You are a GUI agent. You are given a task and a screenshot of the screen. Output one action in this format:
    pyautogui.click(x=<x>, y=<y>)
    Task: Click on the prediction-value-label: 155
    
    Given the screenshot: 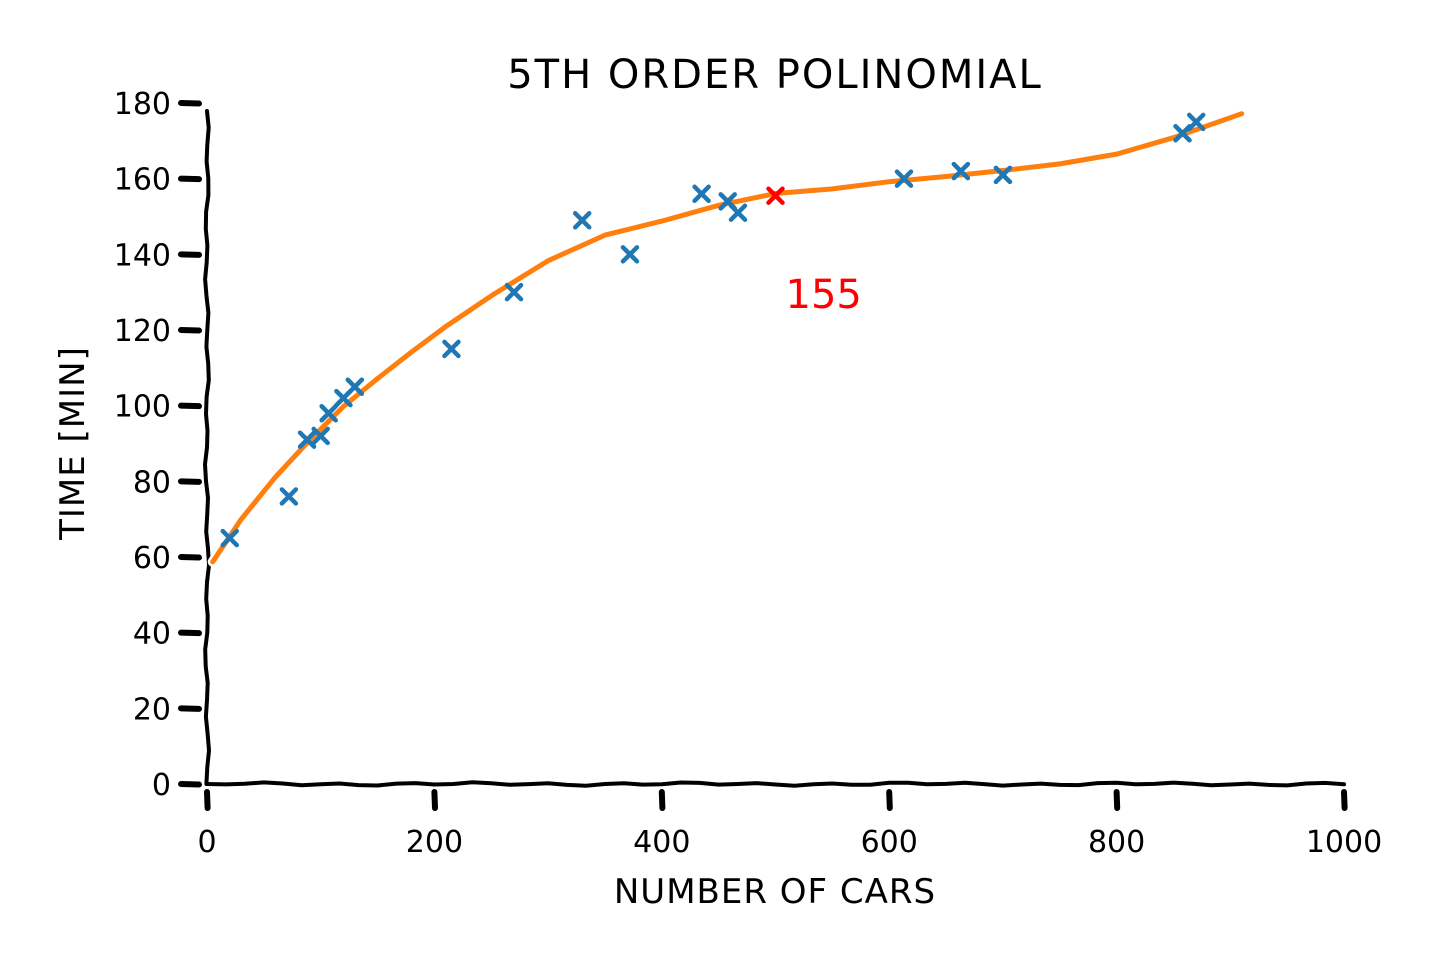 What is the action you would take?
    pyautogui.click(x=824, y=295)
    